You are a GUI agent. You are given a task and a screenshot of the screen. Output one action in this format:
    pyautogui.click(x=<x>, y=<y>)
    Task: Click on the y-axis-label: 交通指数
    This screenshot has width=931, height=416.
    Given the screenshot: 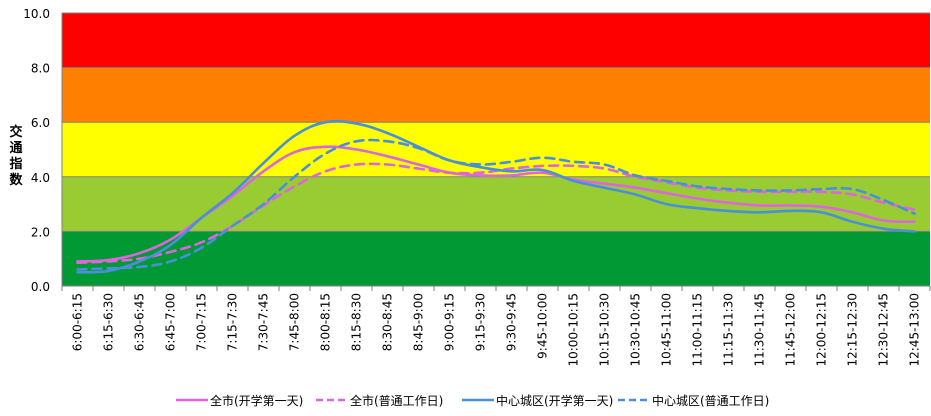 What is the action you would take?
    pyautogui.click(x=16, y=156)
    